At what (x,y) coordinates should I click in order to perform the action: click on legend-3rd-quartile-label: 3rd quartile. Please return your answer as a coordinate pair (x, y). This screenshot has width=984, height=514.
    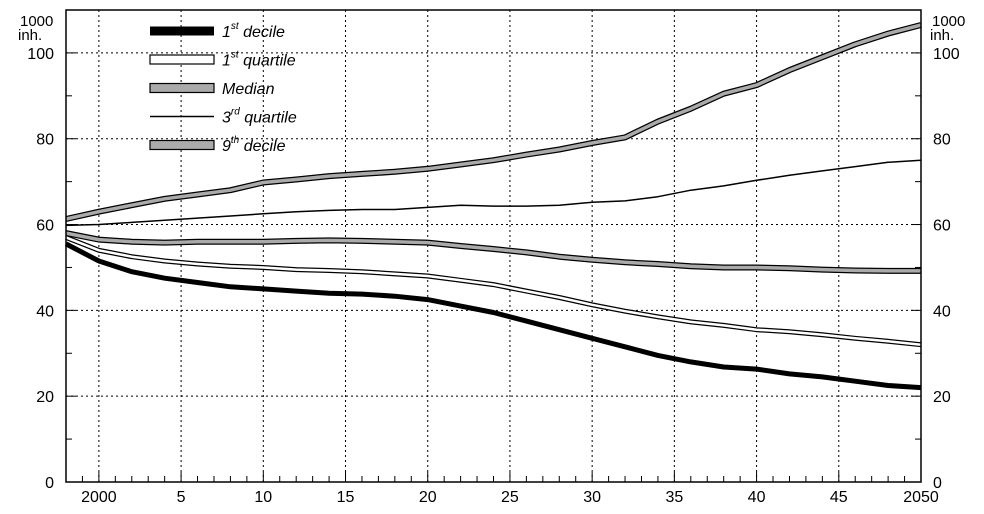
    Looking at the image, I should click on (259, 117).